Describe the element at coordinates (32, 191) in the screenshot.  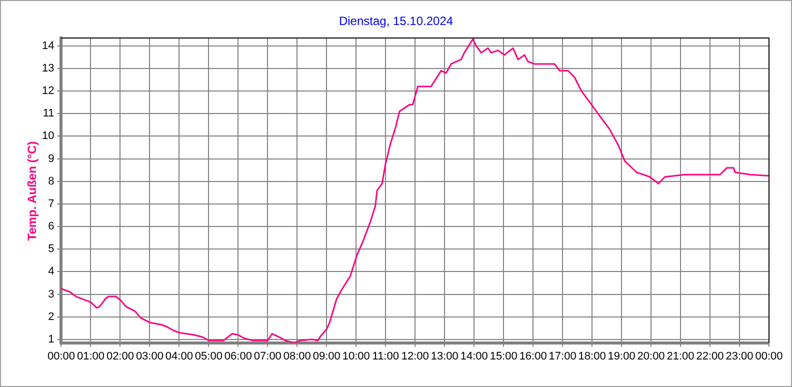
I see `y-axis-title: Temp. Außen (°C)` at that location.